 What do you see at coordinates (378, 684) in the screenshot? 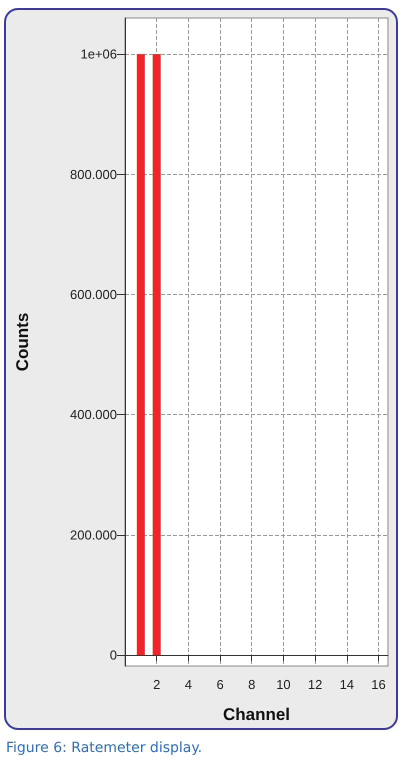
I see `x-tick-label: 16` at bounding box center [378, 684].